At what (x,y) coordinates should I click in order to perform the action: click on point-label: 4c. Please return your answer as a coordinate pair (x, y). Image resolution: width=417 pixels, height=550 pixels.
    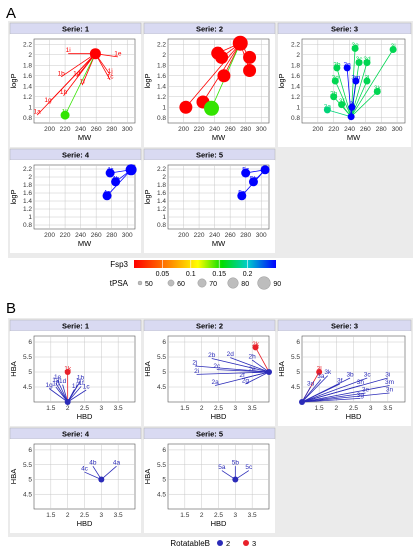
    Looking at the image, I should click on (85, 469).